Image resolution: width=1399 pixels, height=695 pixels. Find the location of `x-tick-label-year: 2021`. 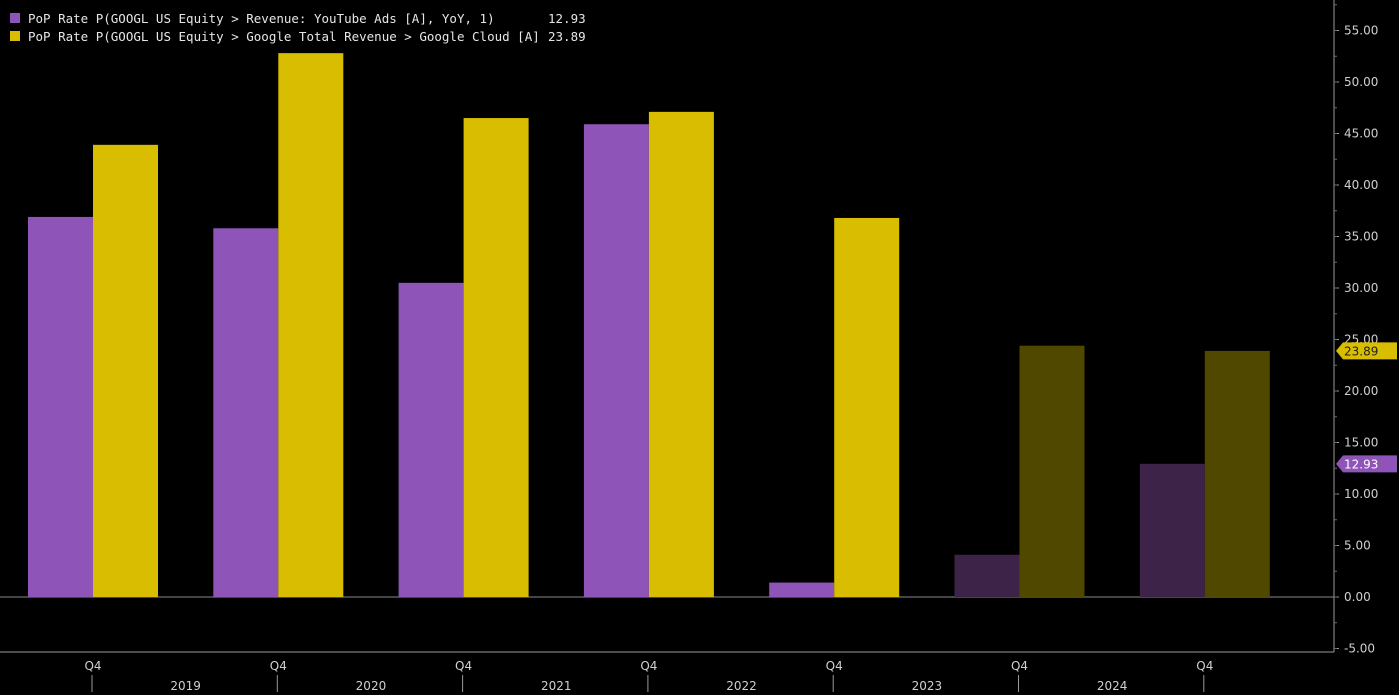

x-tick-label-year: 2021 is located at coordinates (556, 686).